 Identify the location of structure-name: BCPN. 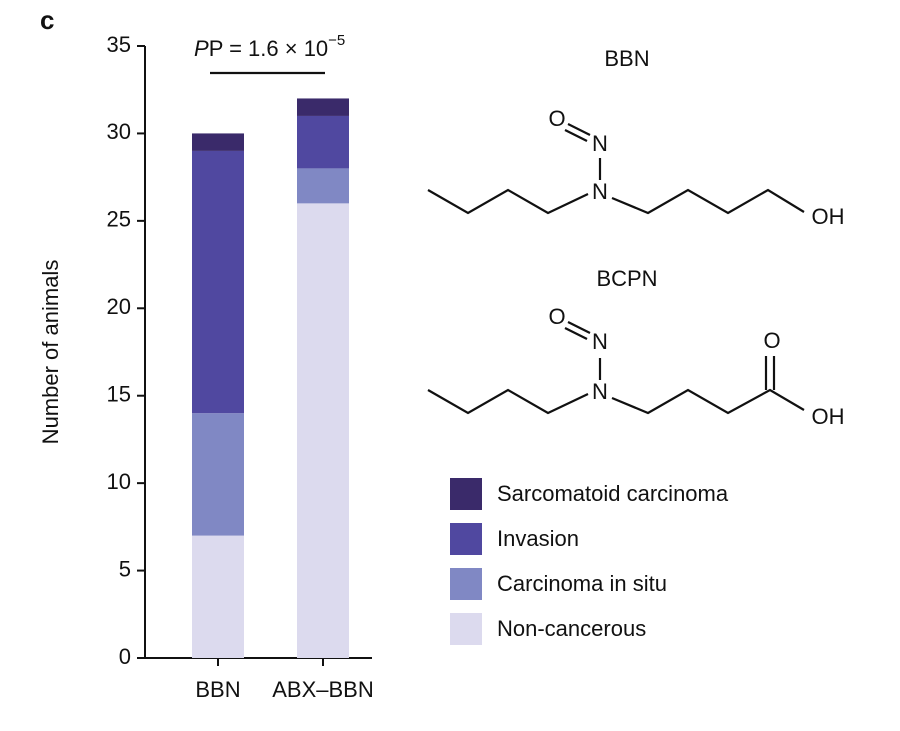
(626, 278).